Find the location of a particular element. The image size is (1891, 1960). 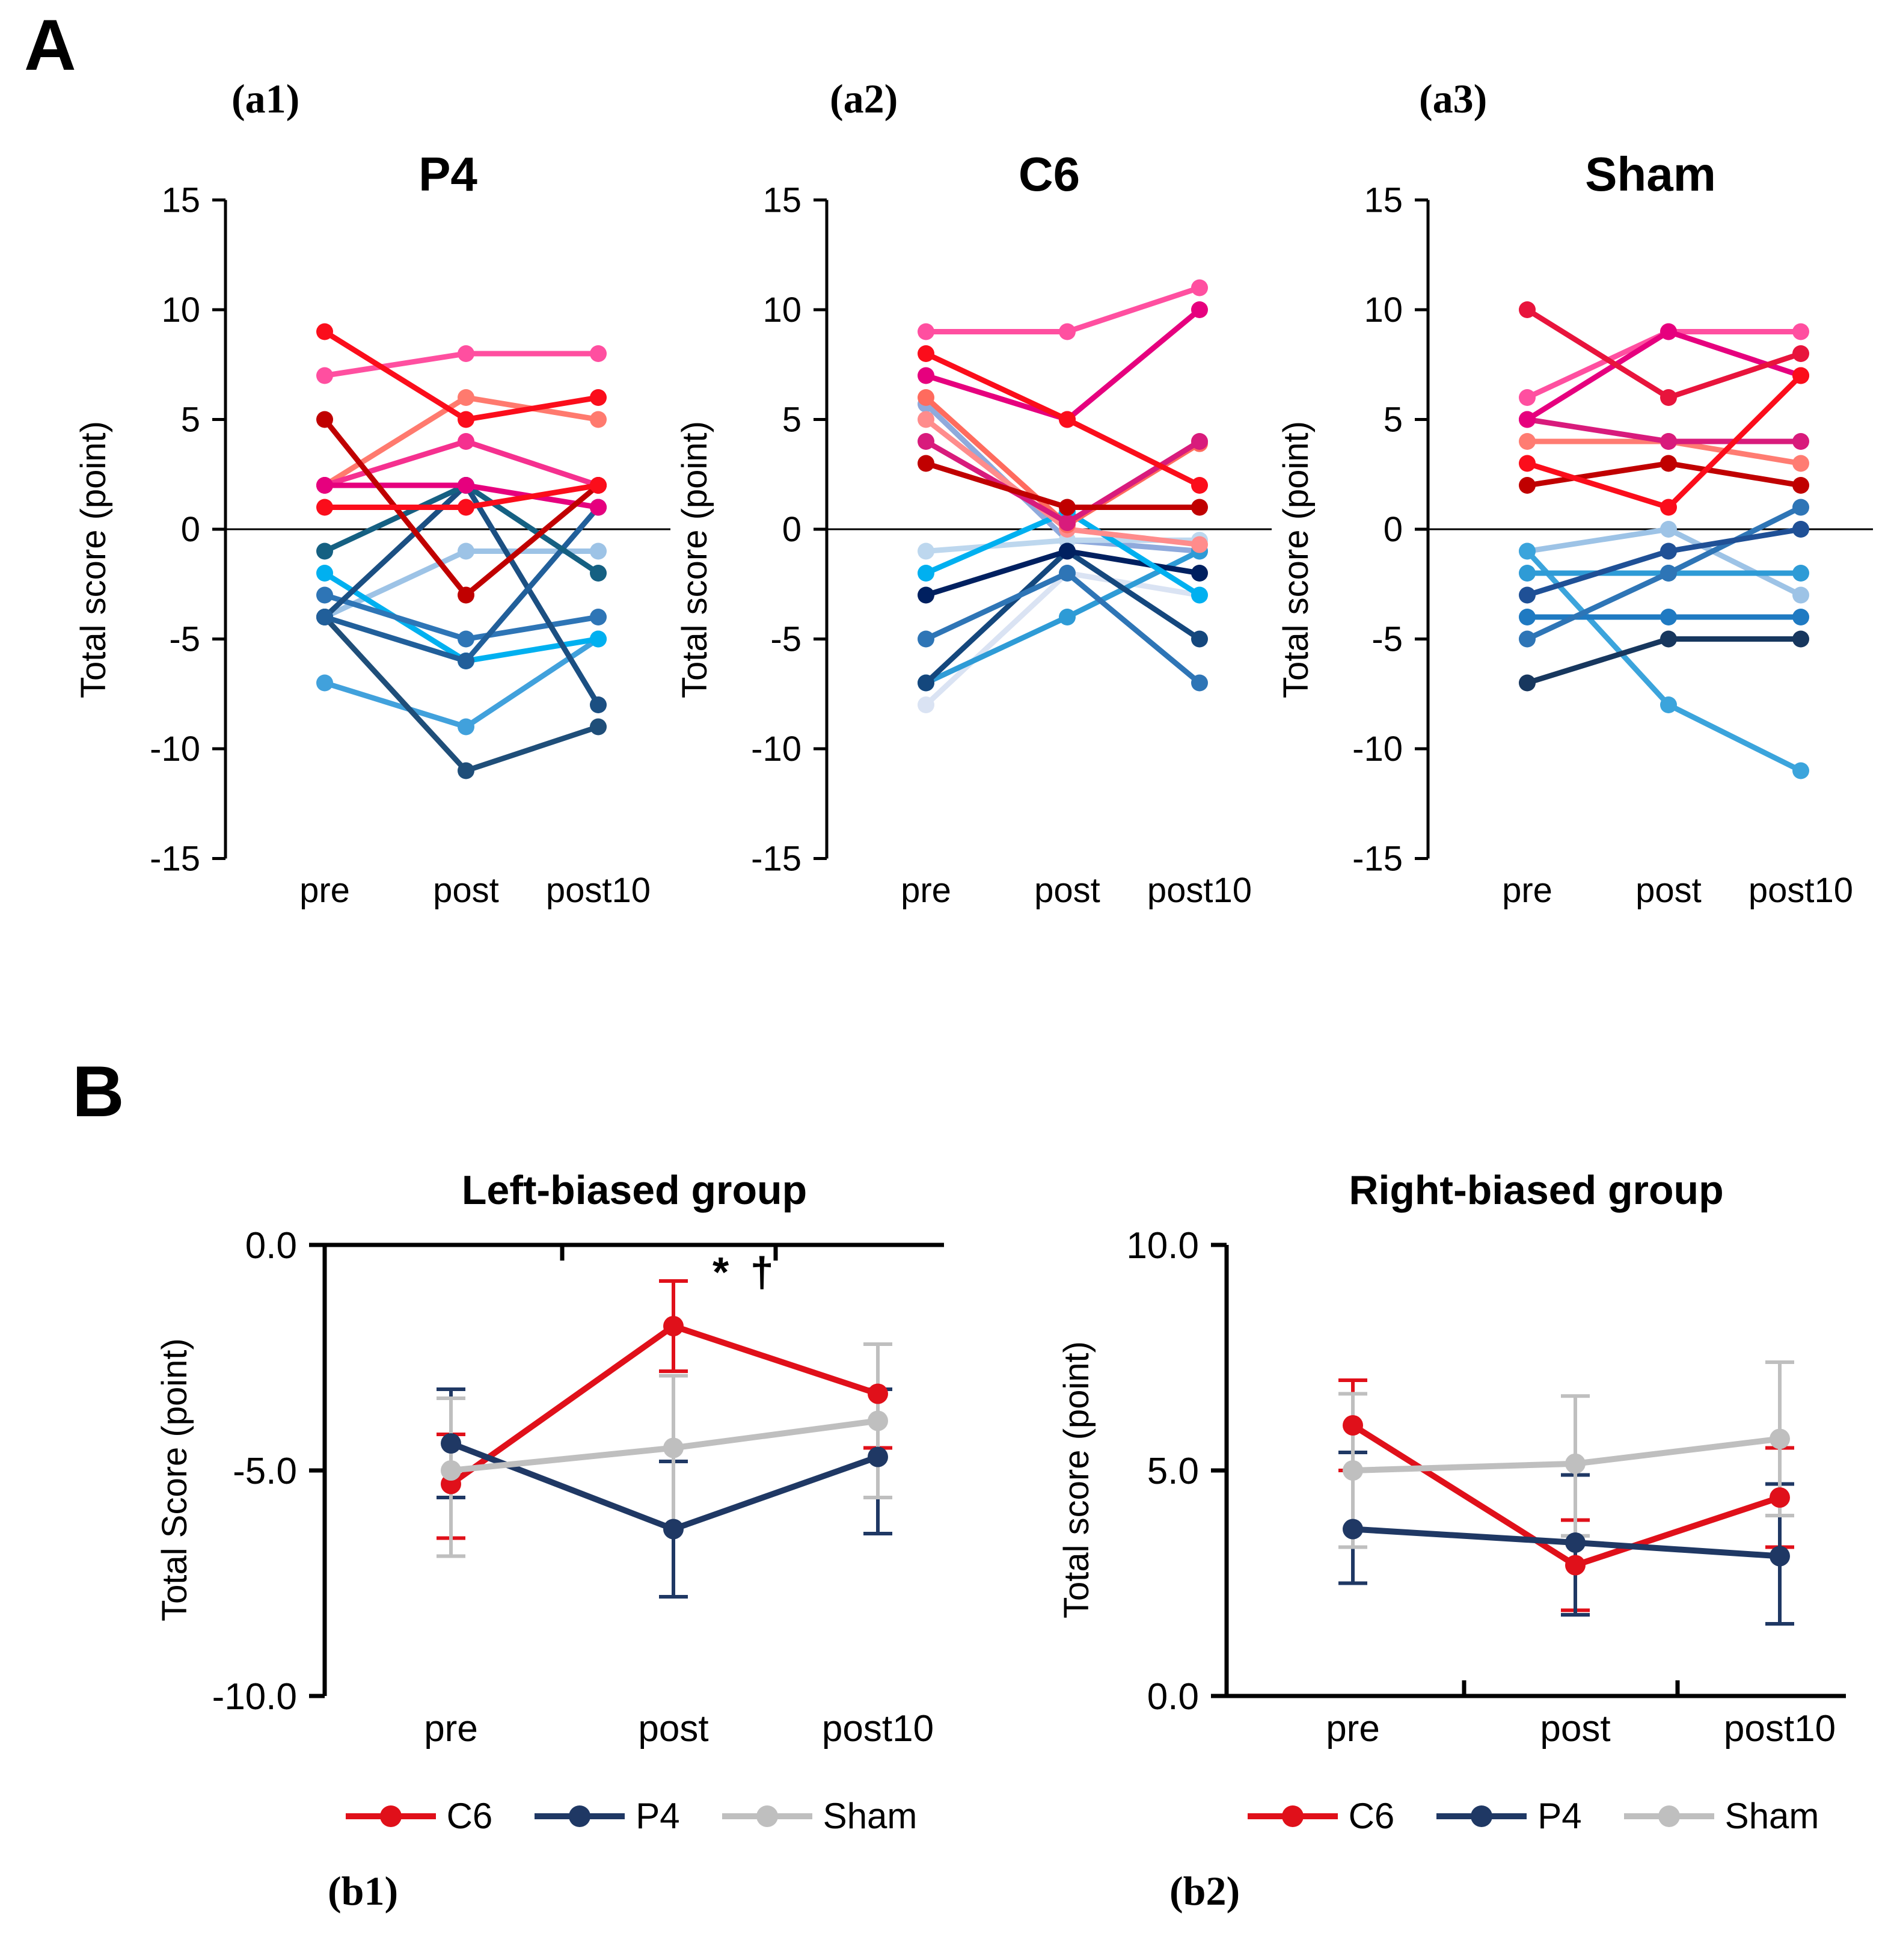

significance-annotation: * † is located at coordinates (746, 1272).